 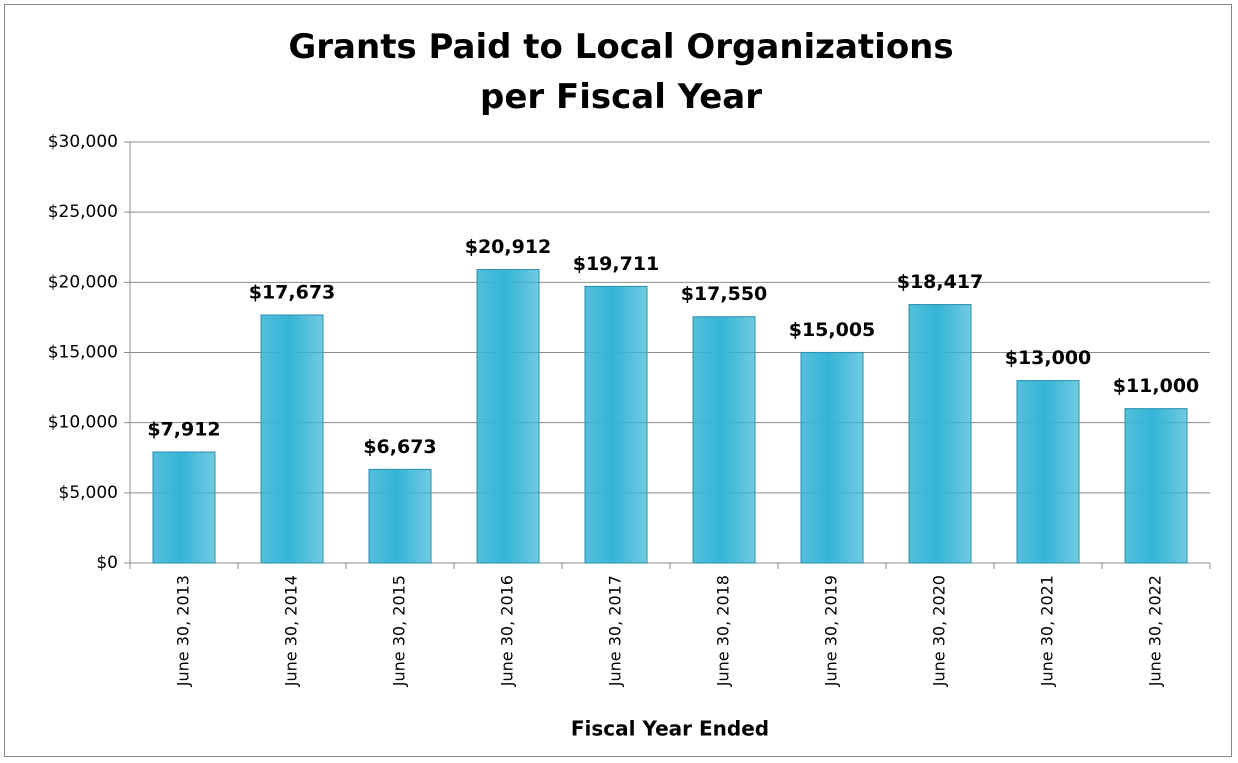 I want to click on data-label: $7,912, so click(x=183, y=429).